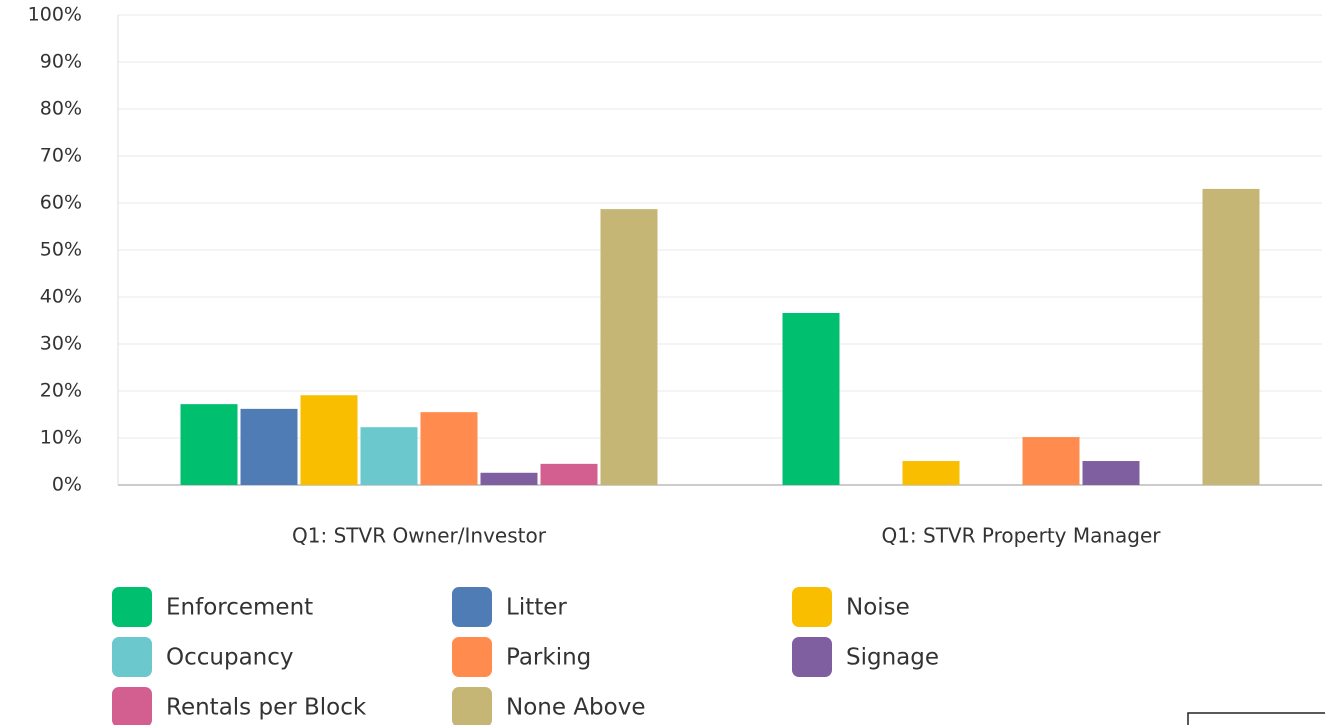  Describe the element at coordinates (419, 536) in the screenshot. I see `x-tick-label: Q1: STVR Owner/Investor` at that location.